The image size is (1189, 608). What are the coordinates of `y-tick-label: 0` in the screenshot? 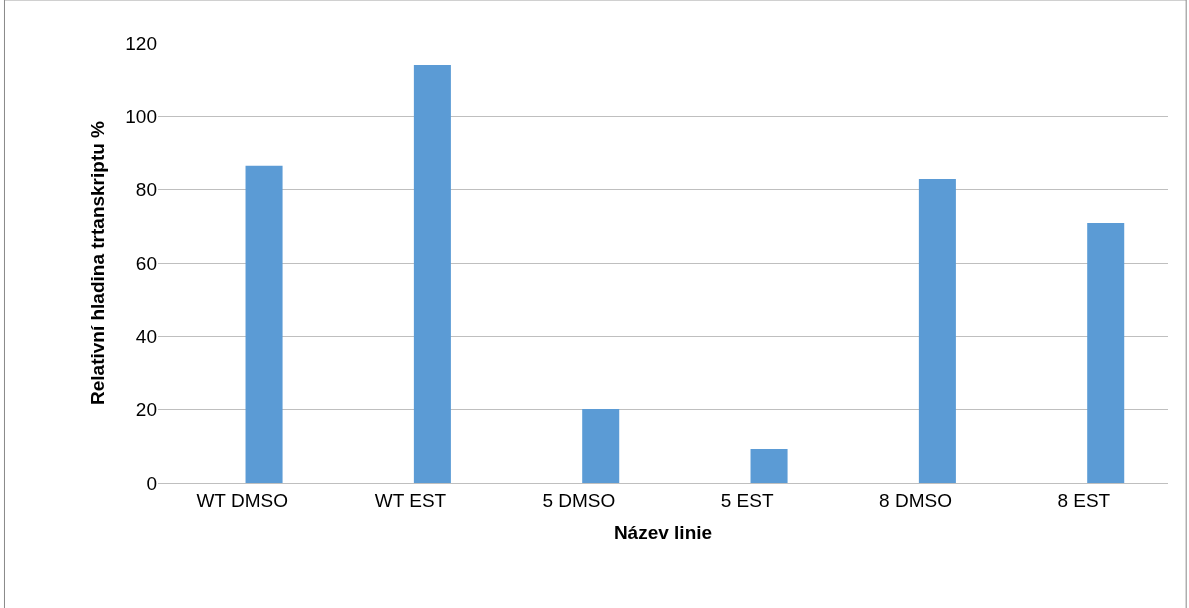 It's located at (151, 483).